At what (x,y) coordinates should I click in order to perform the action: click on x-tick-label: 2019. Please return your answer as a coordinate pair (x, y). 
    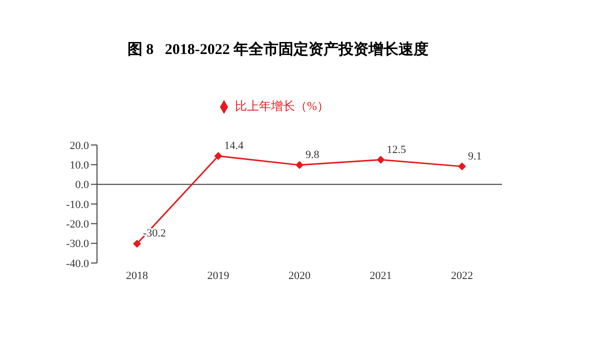
    Looking at the image, I should click on (218, 276).